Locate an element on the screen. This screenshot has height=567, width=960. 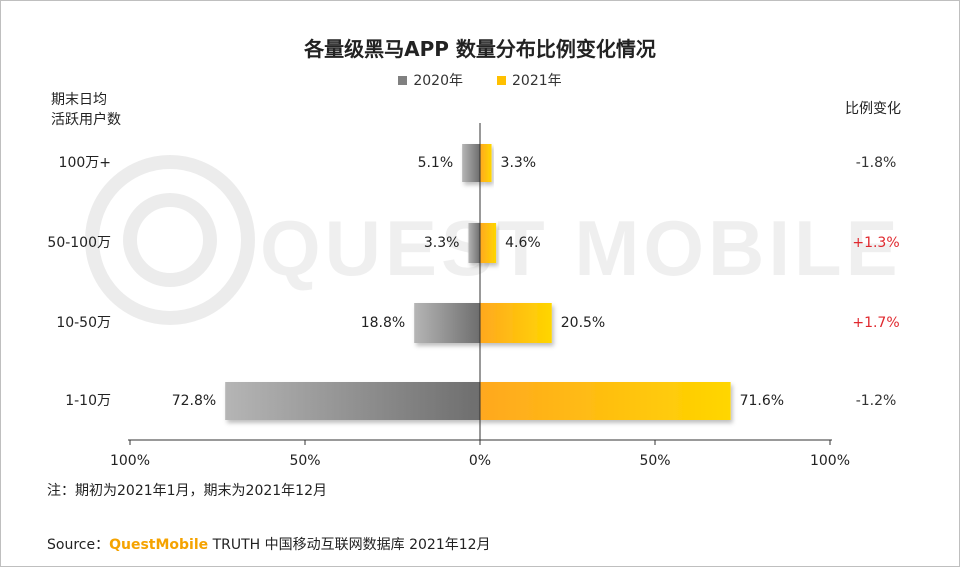
source-prefix: Source： is located at coordinates (78, 545).